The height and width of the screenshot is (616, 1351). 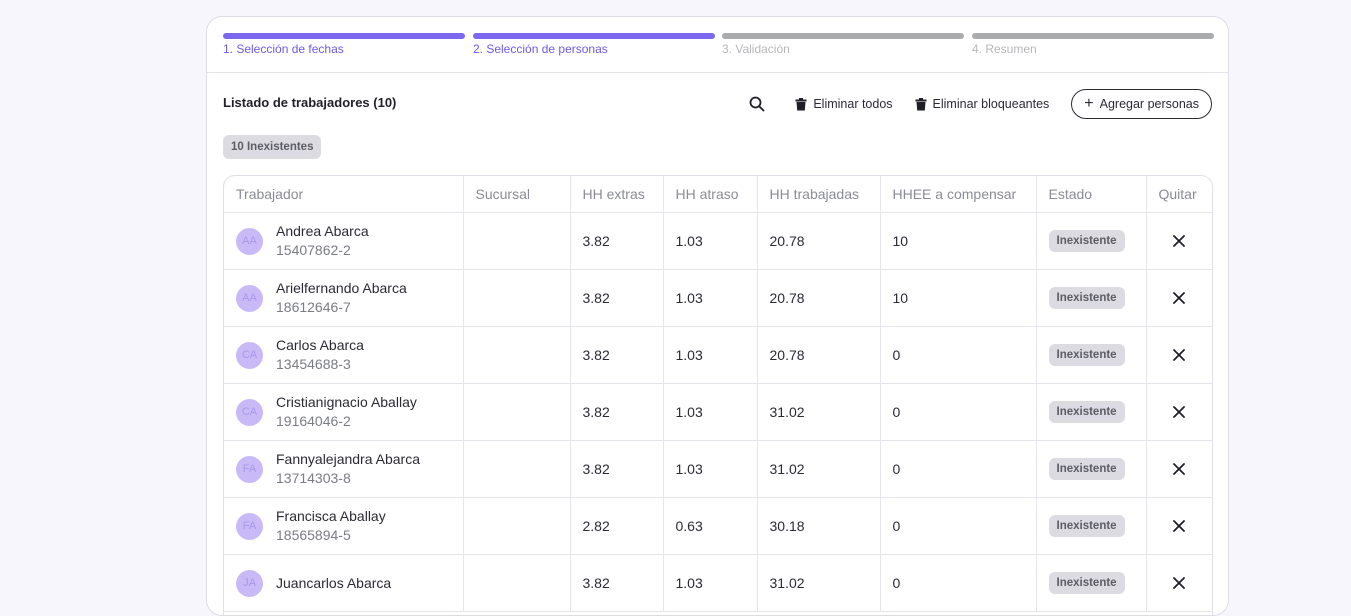 What do you see at coordinates (843, 44) in the screenshot?
I see `step-3: 3. Validación` at bounding box center [843, 44].